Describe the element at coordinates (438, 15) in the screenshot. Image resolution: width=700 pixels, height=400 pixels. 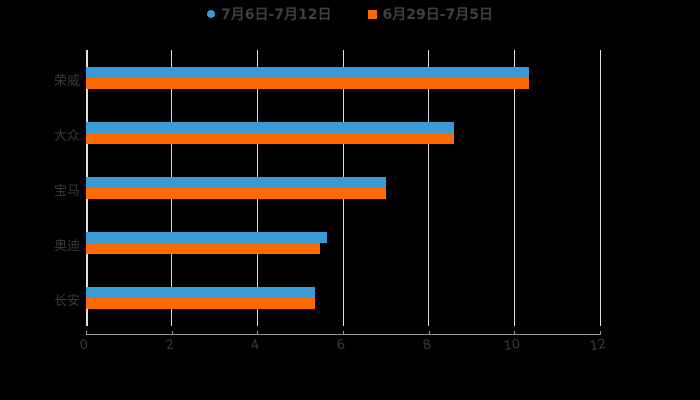
I see `legend-label: 6月29日-7月5日` at that location.